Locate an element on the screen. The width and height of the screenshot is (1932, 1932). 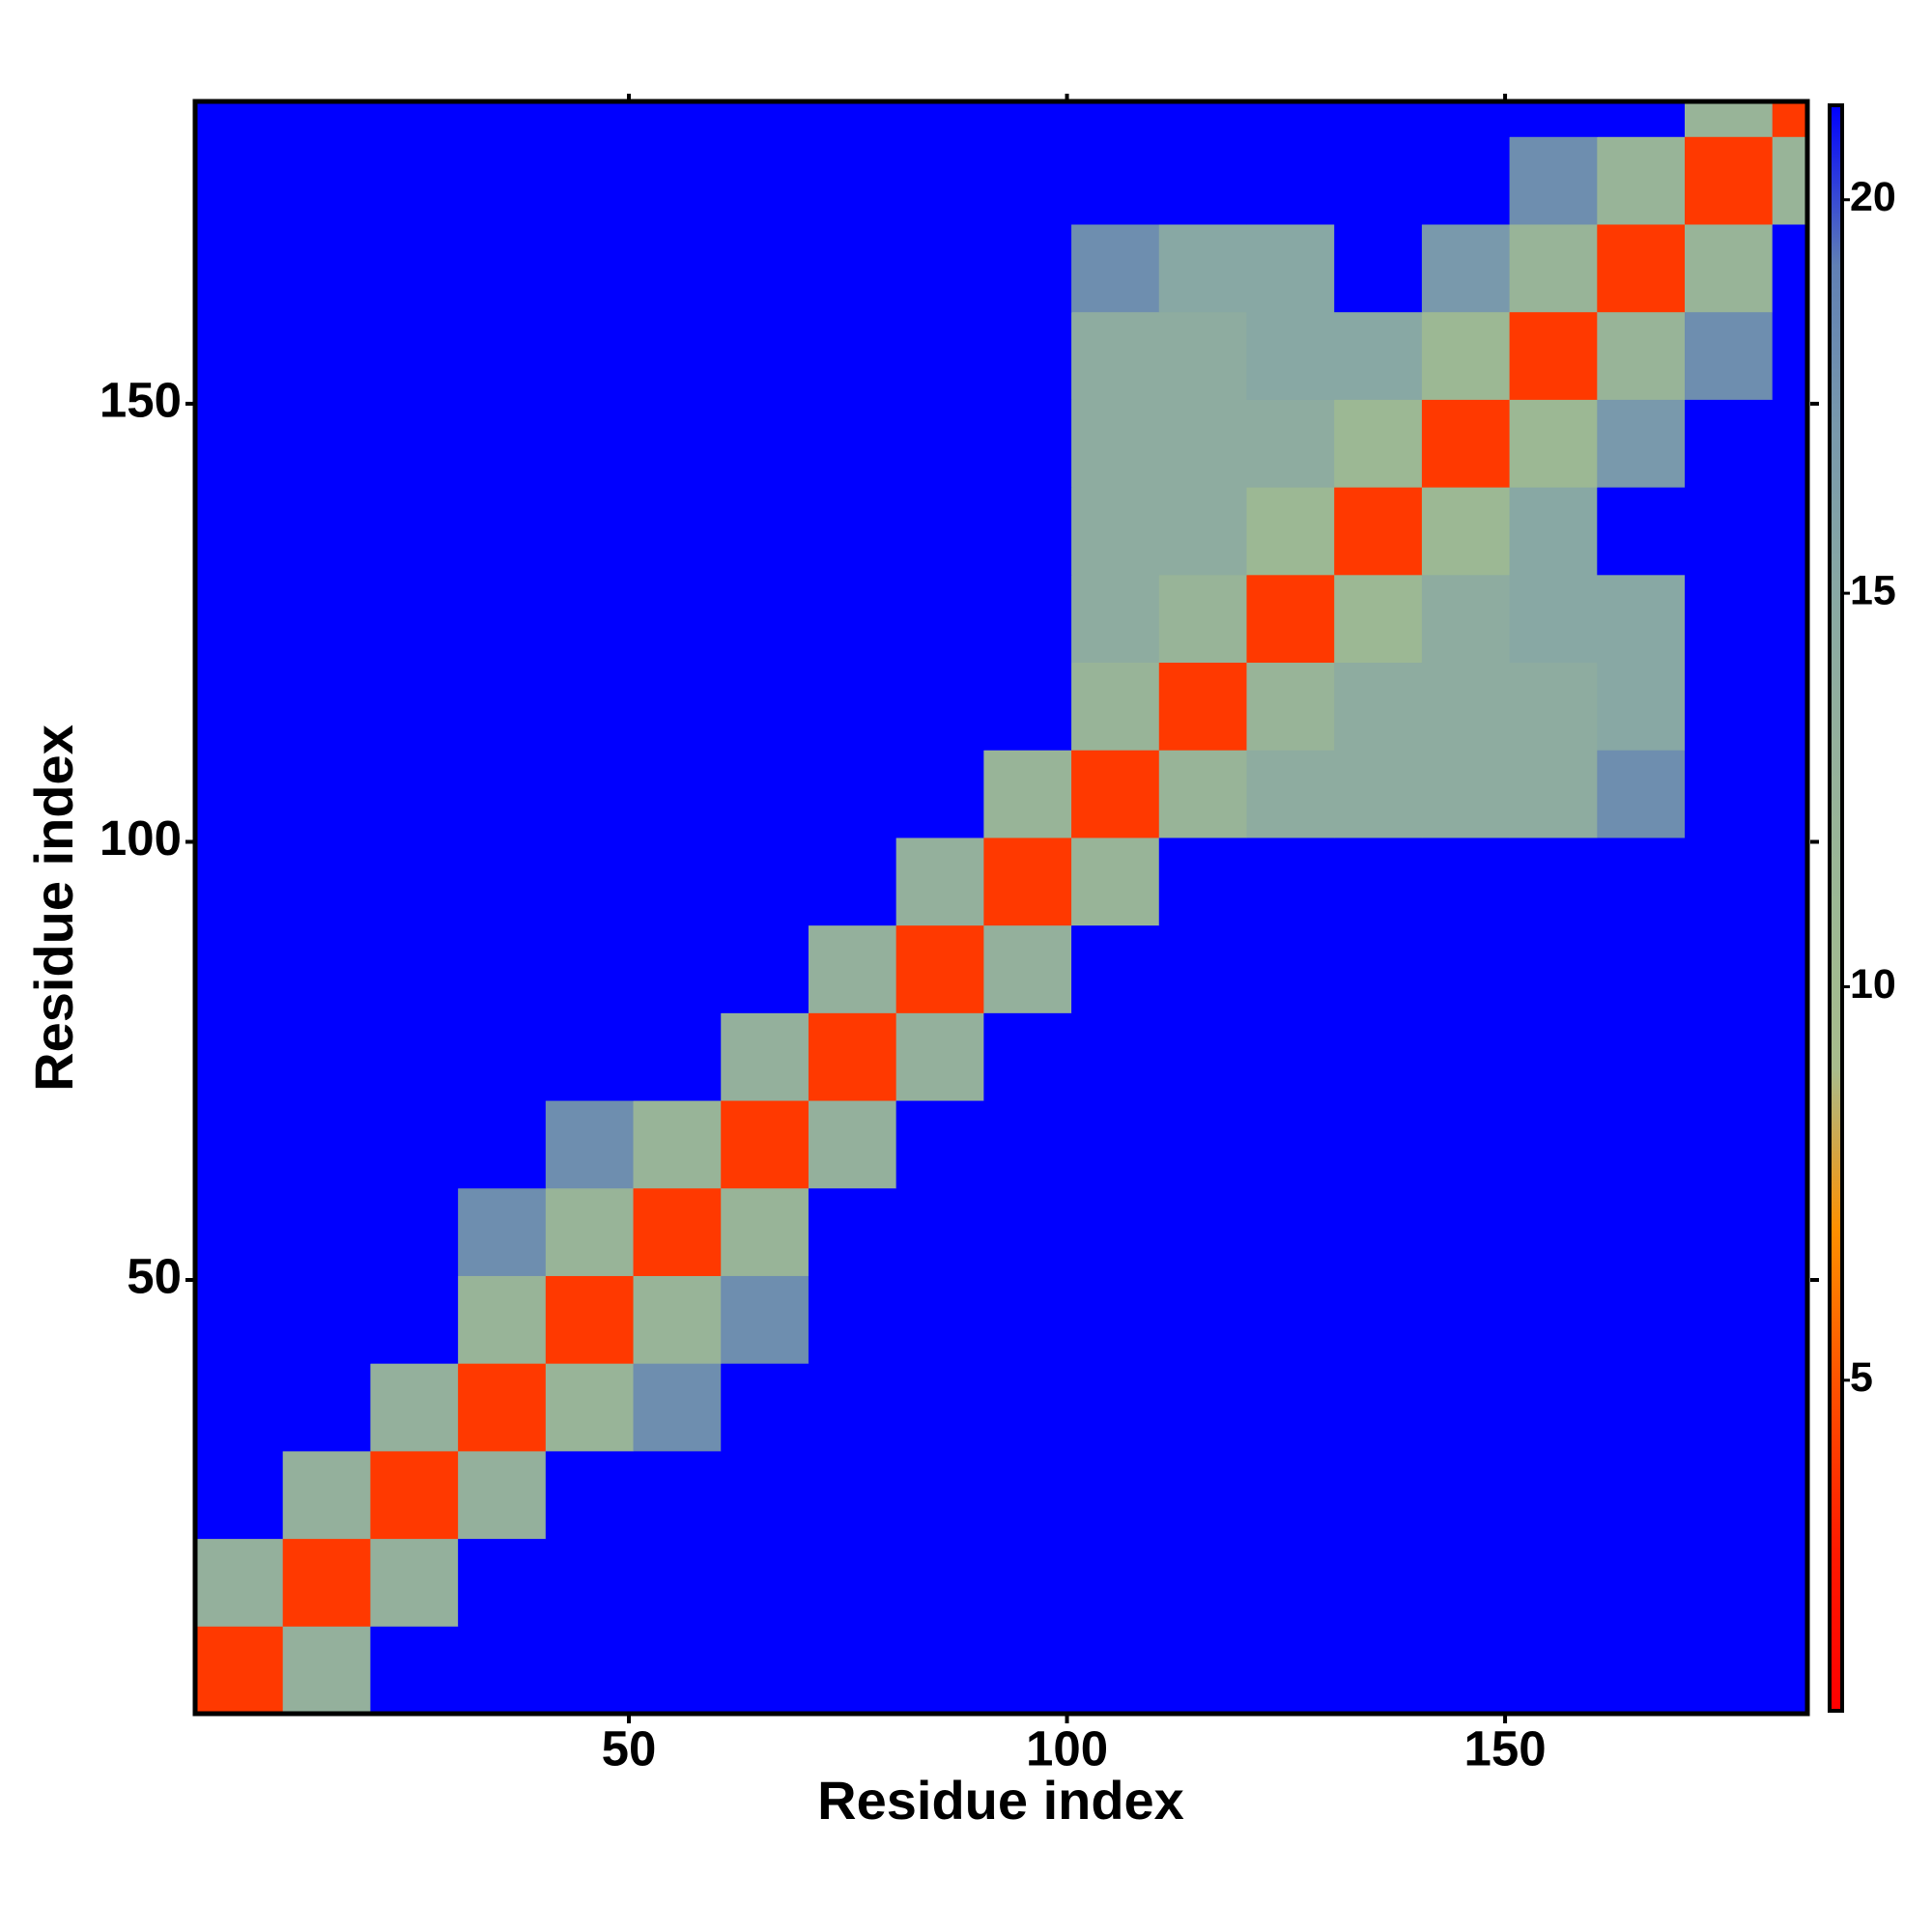
y-axis-title: Residue index is located at coordinates (53, 908).